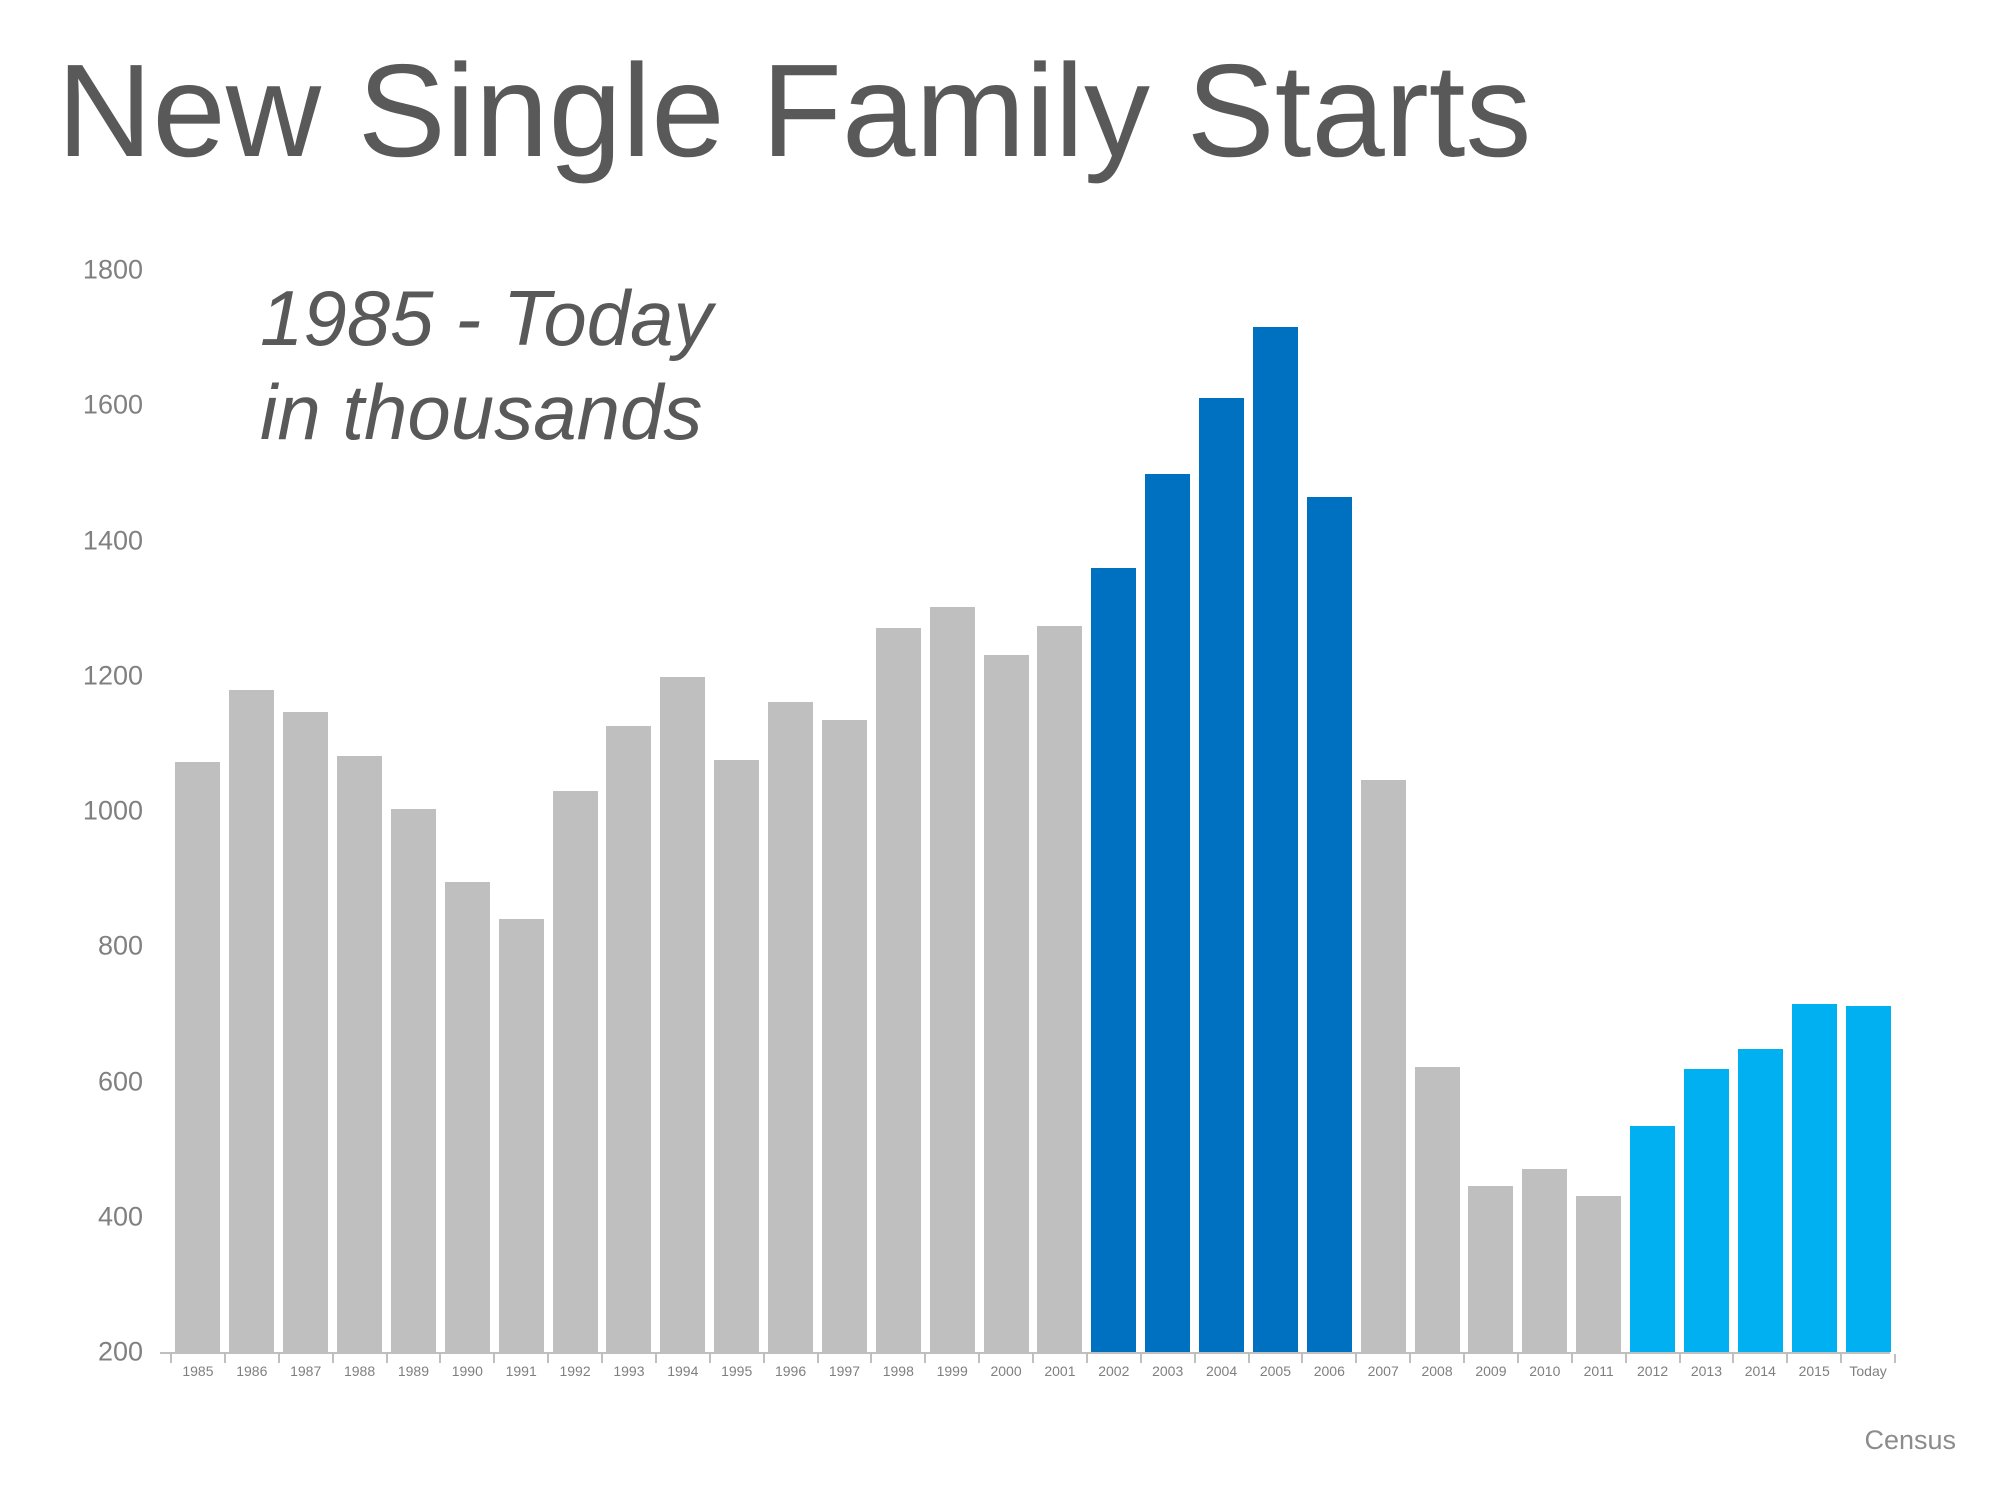 This screenshot has height=1500, width=2000. What do you see at coordinates (486, 318) in the screenshot?
I see `subtitle-line-1: 1985 - Today` at bounding box center [486, 318].